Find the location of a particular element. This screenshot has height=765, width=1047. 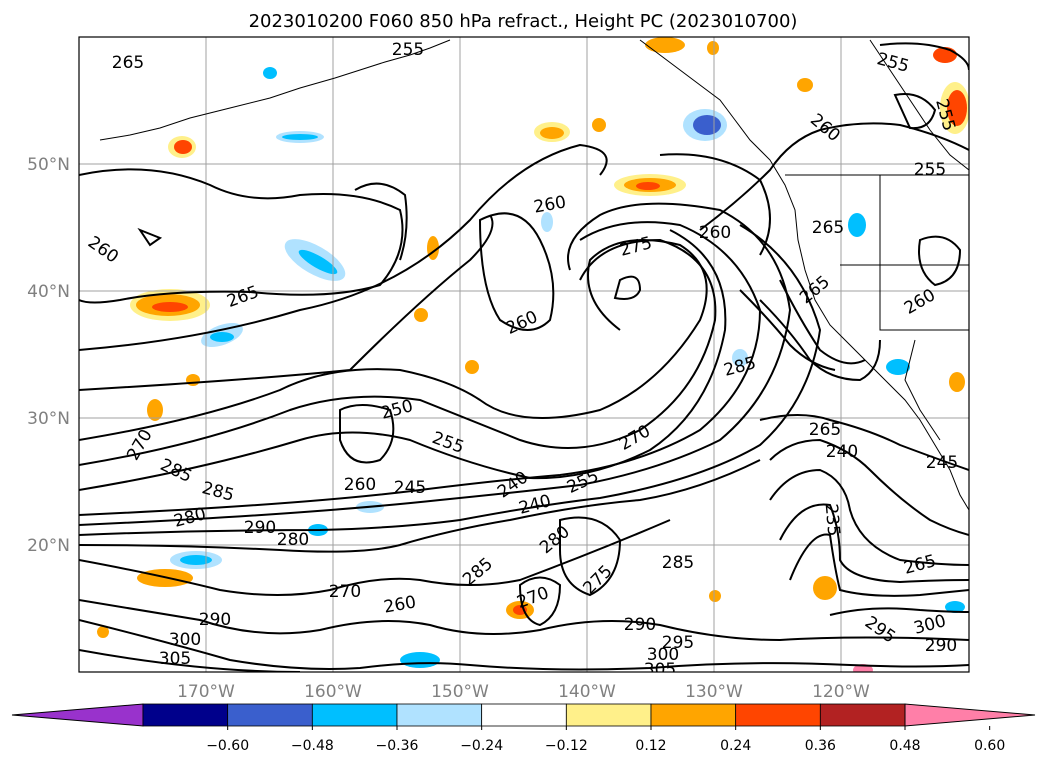

contour-label: 285 is located at coordinates (678, 563).